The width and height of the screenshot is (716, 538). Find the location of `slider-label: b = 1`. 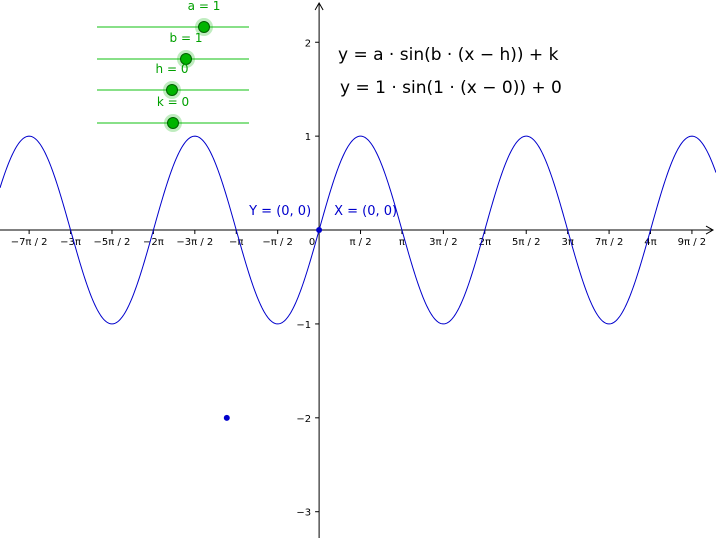

slider-label: b = 1 is located at coordinates (186, 38).